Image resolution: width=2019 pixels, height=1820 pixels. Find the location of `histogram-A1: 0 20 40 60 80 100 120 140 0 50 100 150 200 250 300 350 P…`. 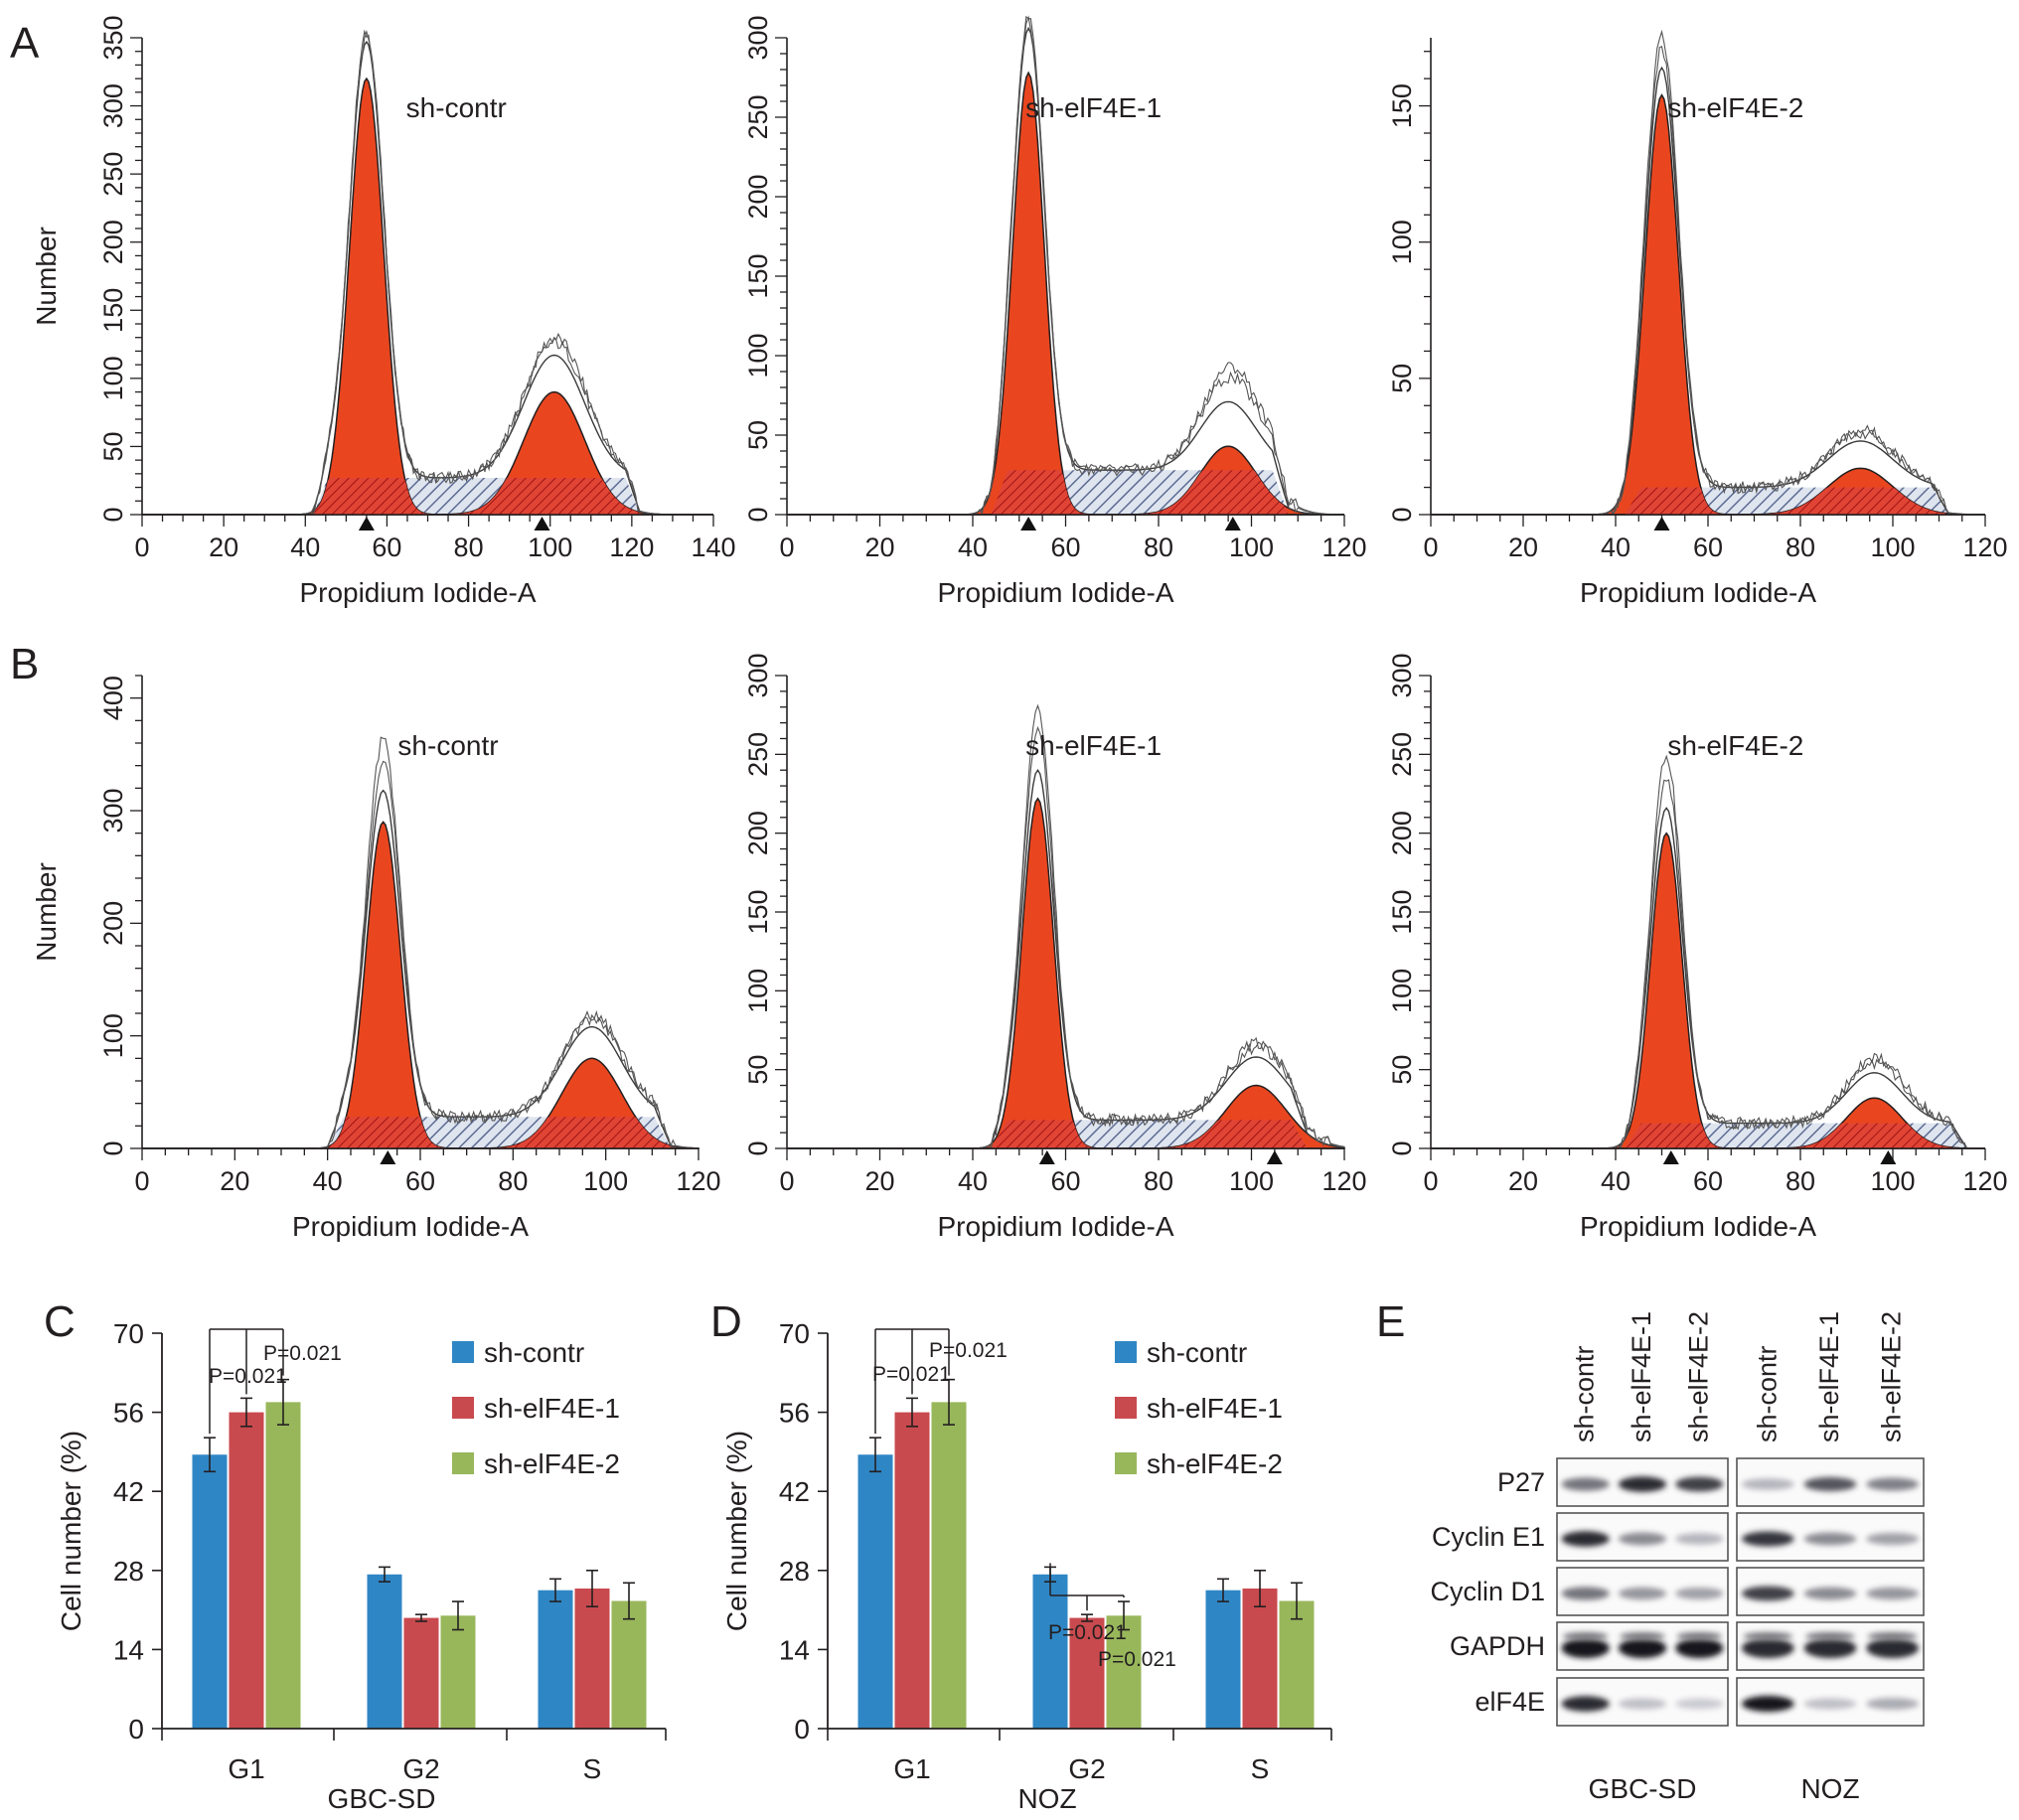

histogram-A1: 0 20 40 60 80 100 120 140 0 50 100 150 200 250 300 350 P… is located at coordinates (383, 311).